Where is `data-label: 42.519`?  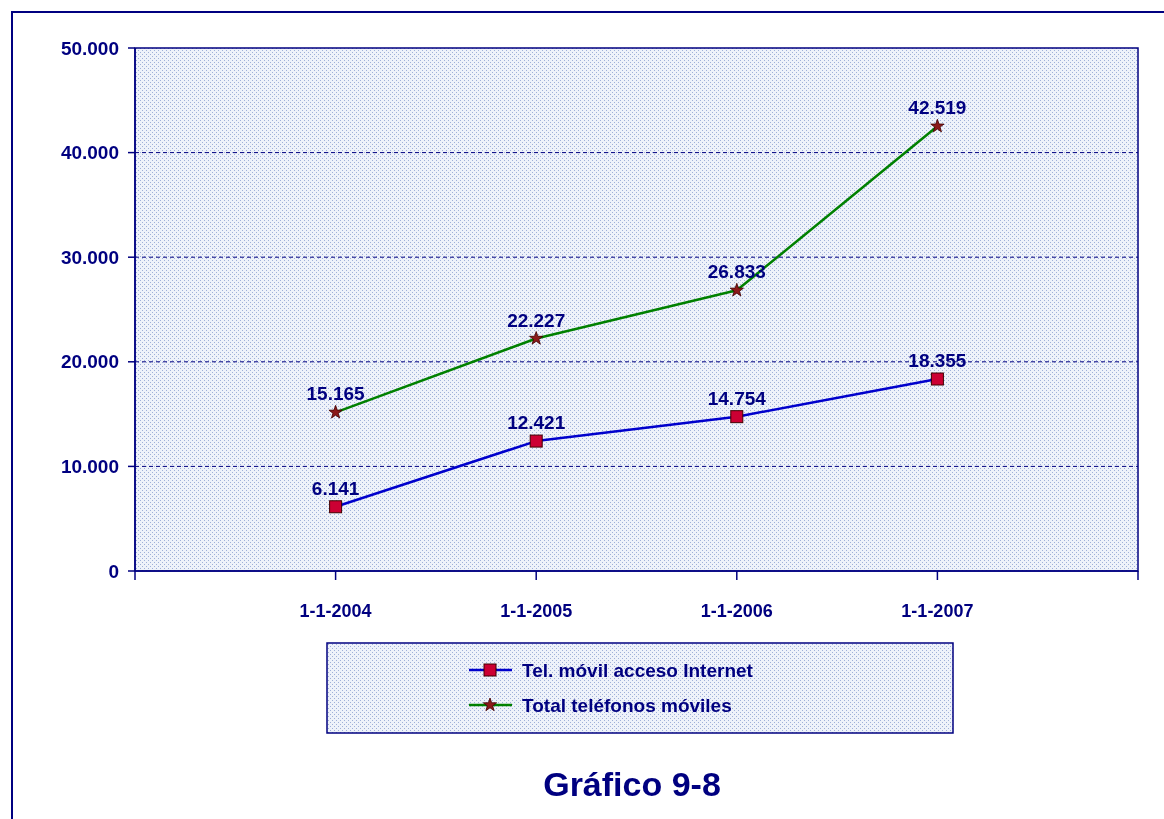
data-label: 42.519 is located at coordinates (937, 108).